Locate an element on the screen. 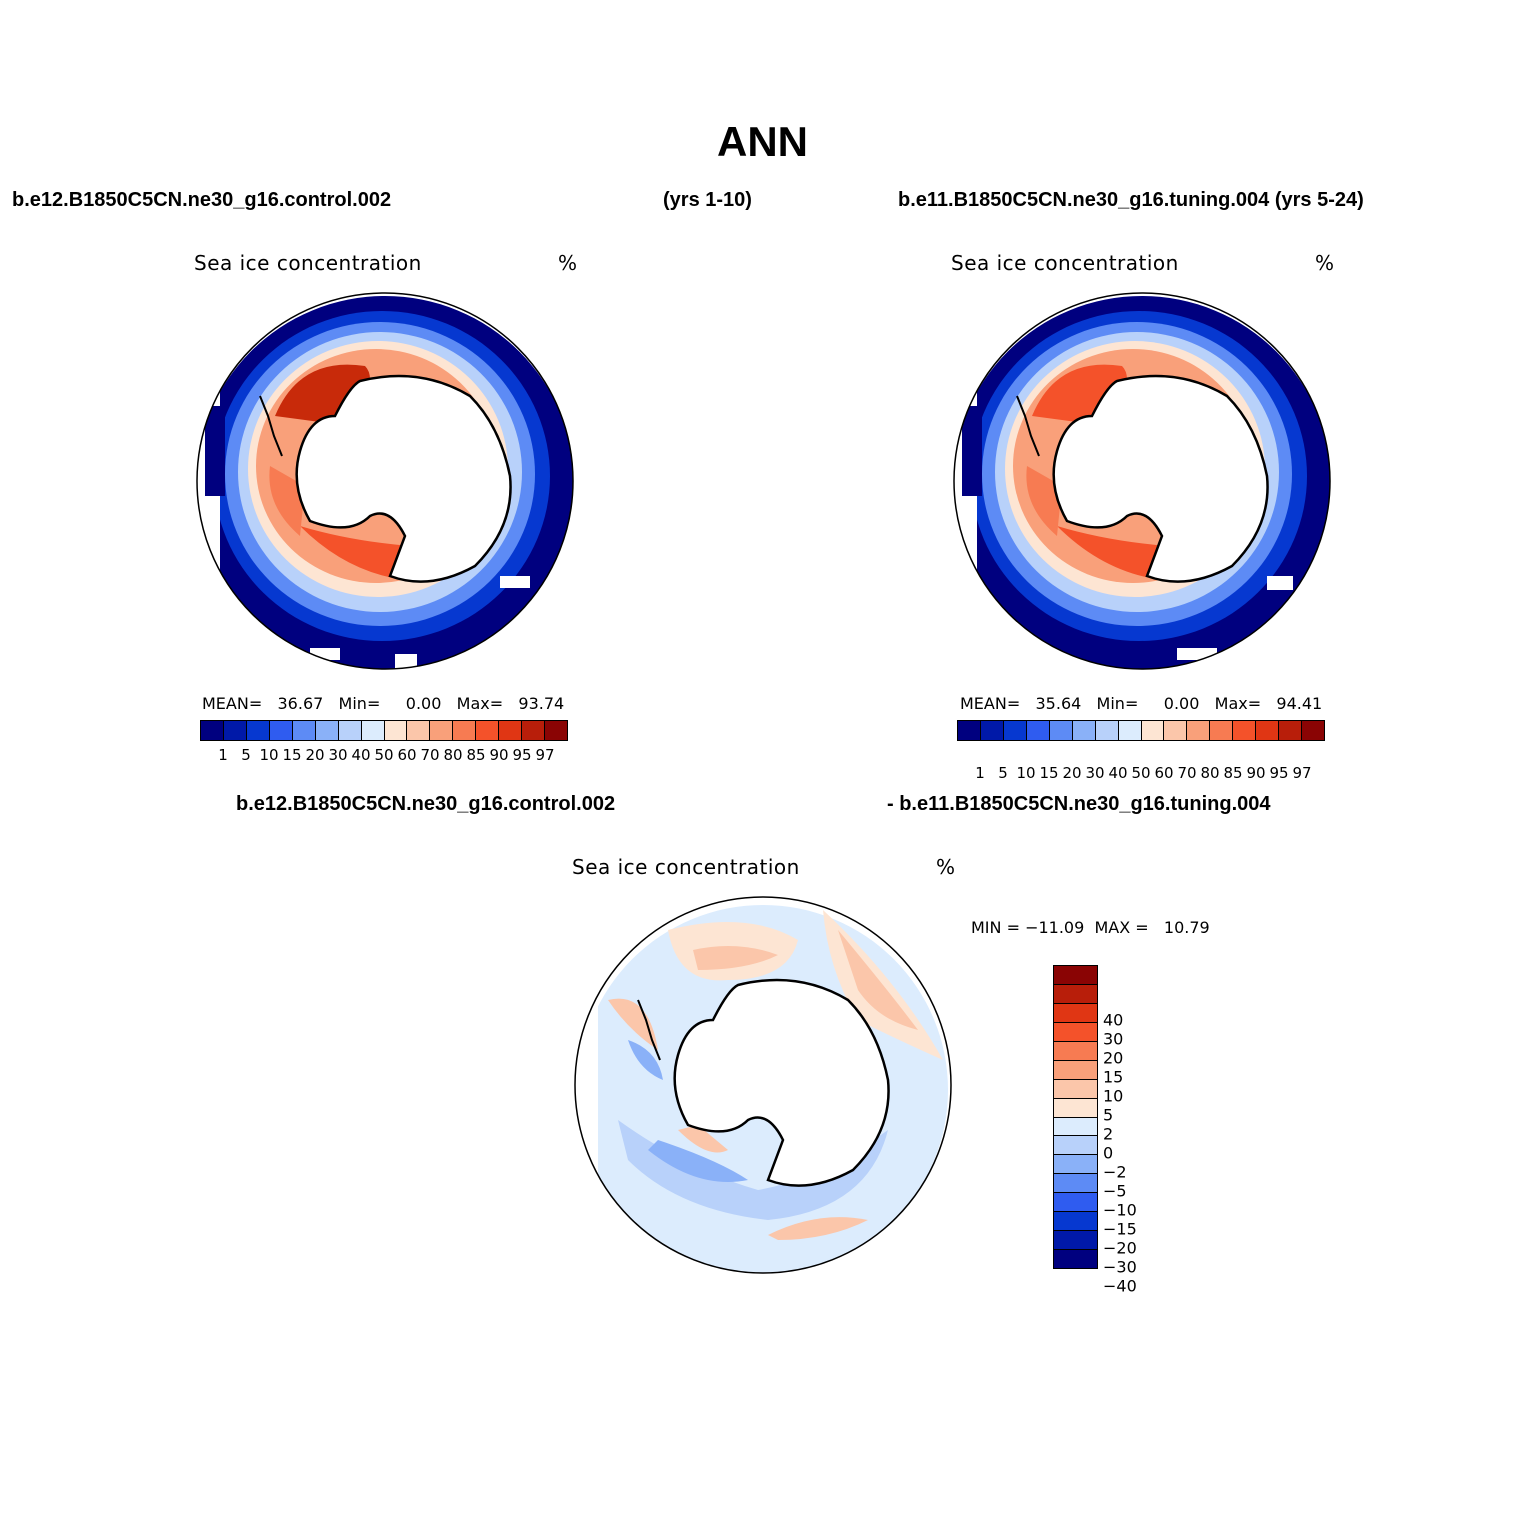  colorbar-difference is located at coordinates (1075, 1117).